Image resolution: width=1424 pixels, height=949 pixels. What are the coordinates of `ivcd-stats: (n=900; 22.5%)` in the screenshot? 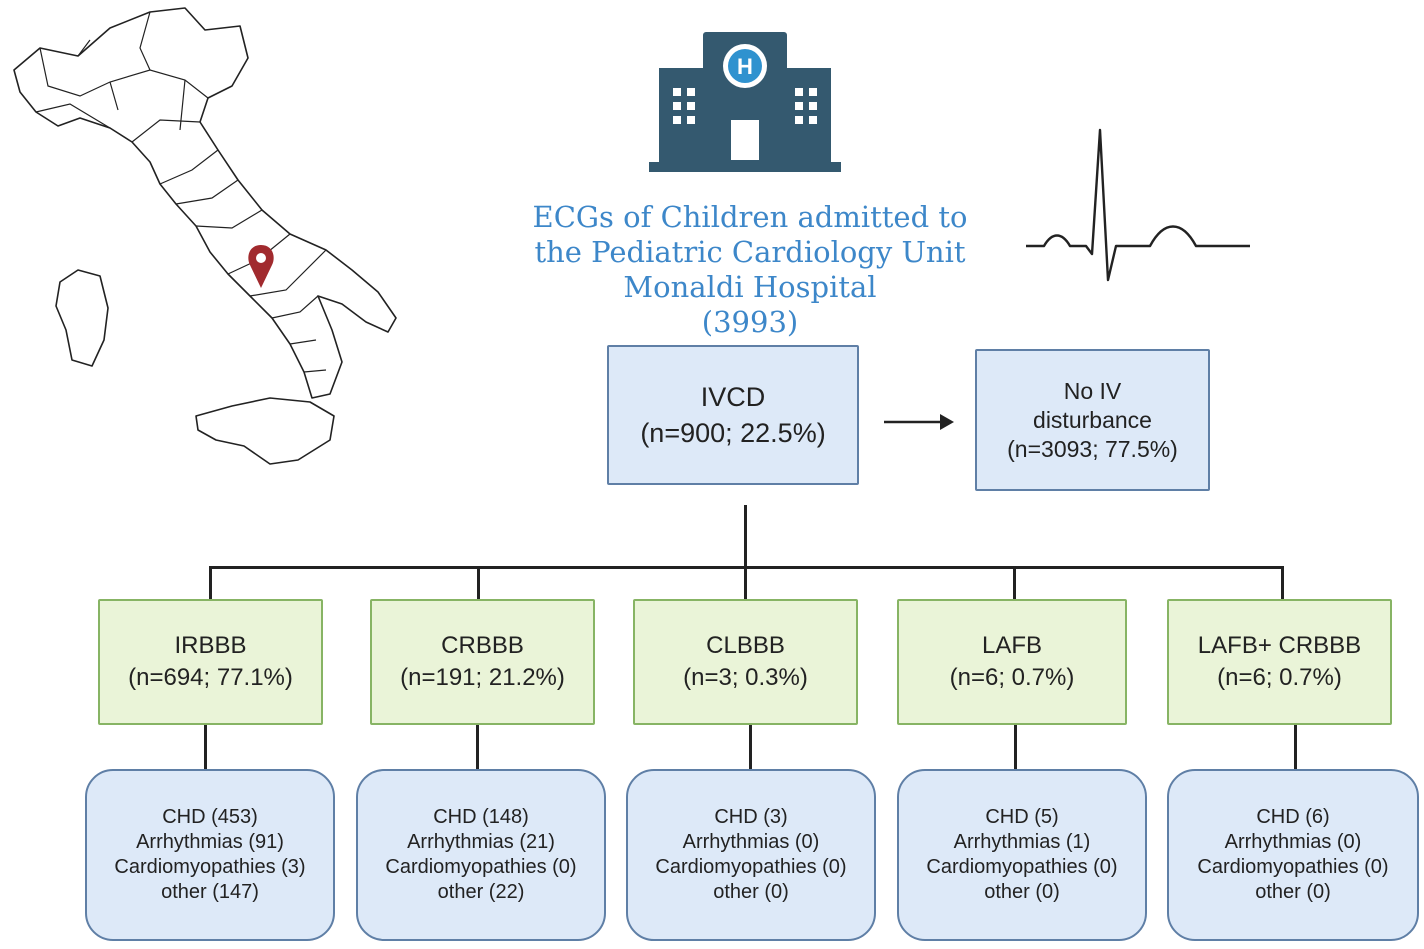 It's located at (733, 433).